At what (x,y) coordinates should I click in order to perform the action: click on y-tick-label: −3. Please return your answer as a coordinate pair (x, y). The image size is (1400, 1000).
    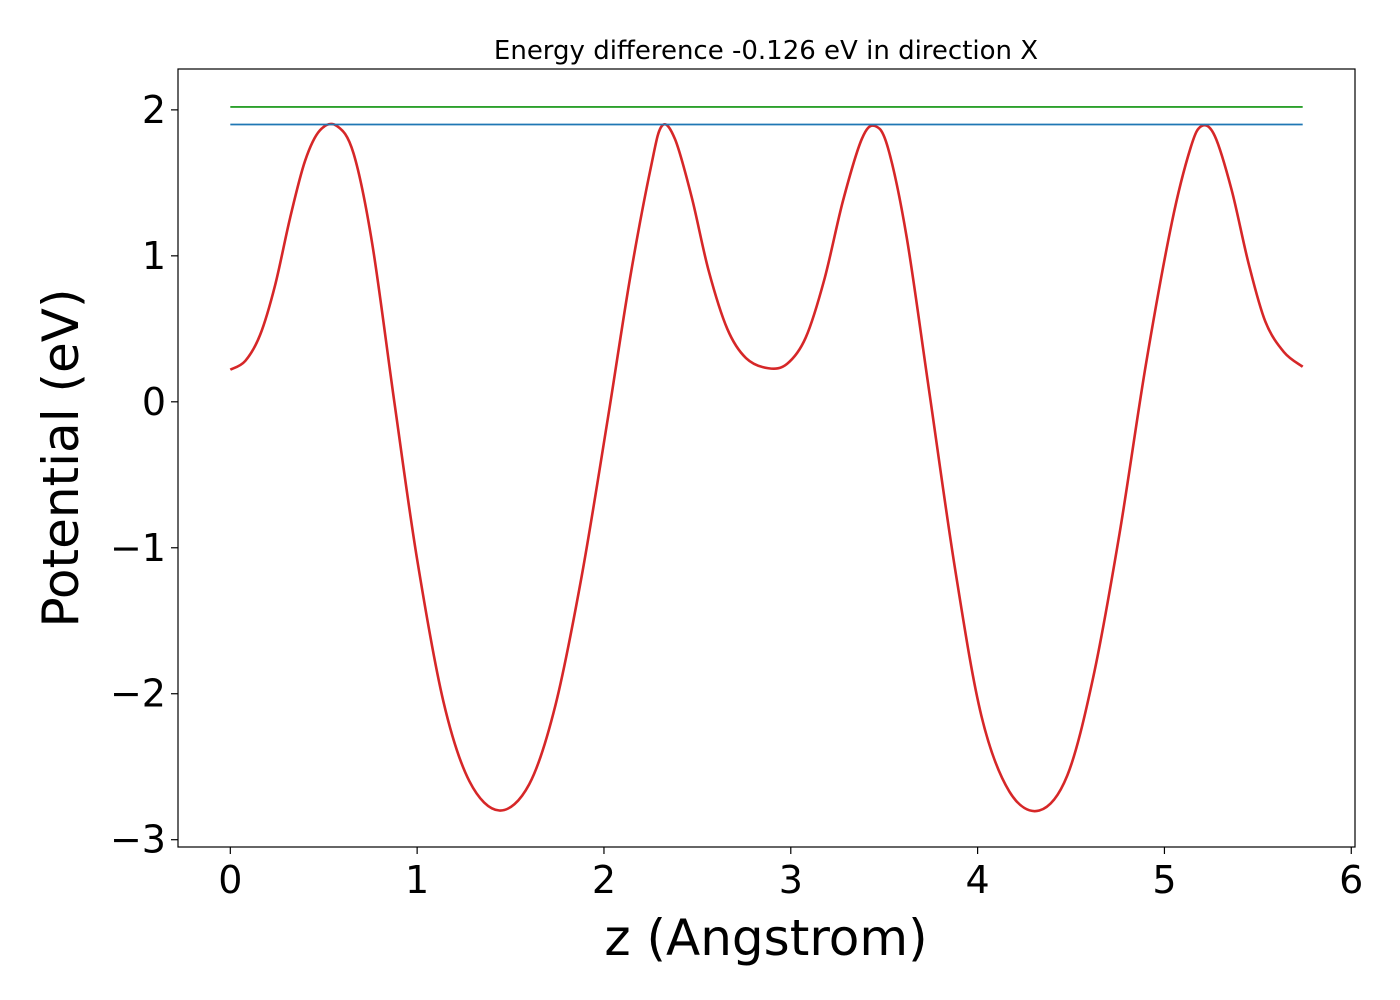
    Looking at the image, I should click on (138, 840).